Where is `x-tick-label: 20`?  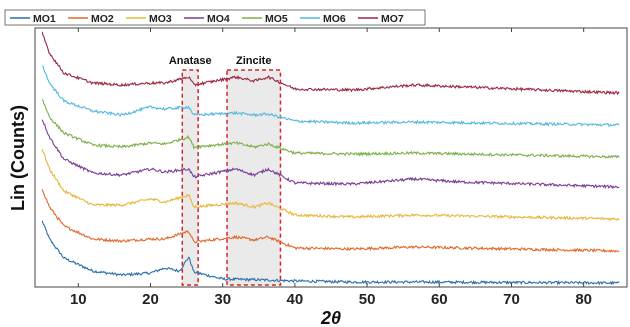 x-tick-label: 20 is located at coordinates (150, 299).